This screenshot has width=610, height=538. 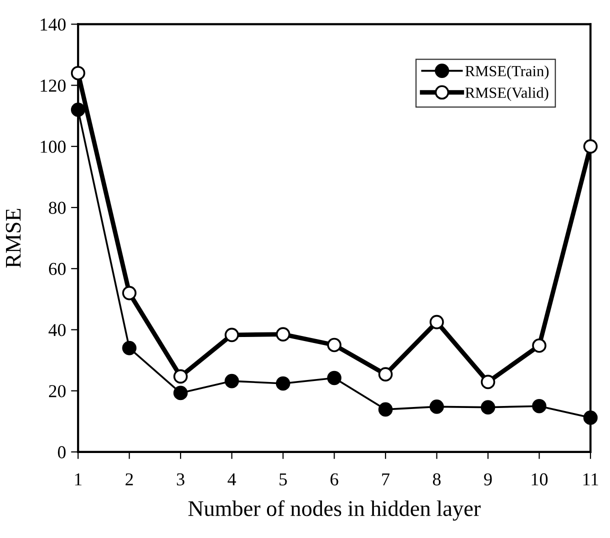 I want to click on x-tick-label: 3, so click(x=180, y=479).